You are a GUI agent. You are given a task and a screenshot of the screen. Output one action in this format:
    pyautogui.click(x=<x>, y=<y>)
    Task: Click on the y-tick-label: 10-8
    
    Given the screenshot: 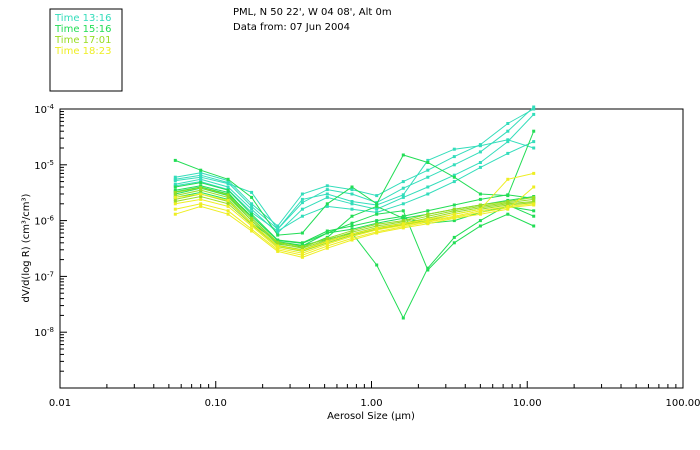 What is the action you would take?
    pyautogui.click(x=44, y=332)
    